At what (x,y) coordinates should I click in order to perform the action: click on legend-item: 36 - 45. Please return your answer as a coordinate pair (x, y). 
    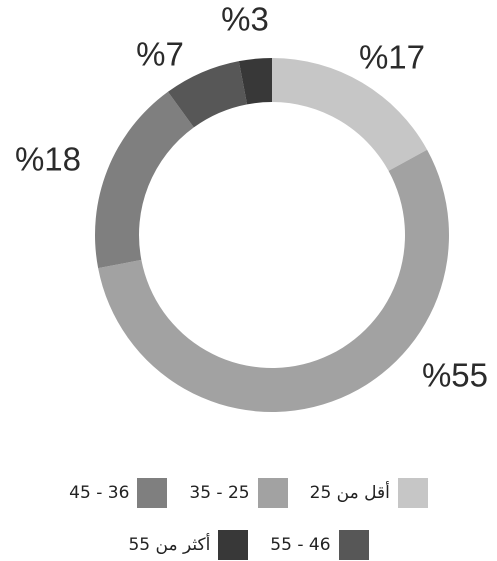
    Looking at the image, I should click on (118, 493).